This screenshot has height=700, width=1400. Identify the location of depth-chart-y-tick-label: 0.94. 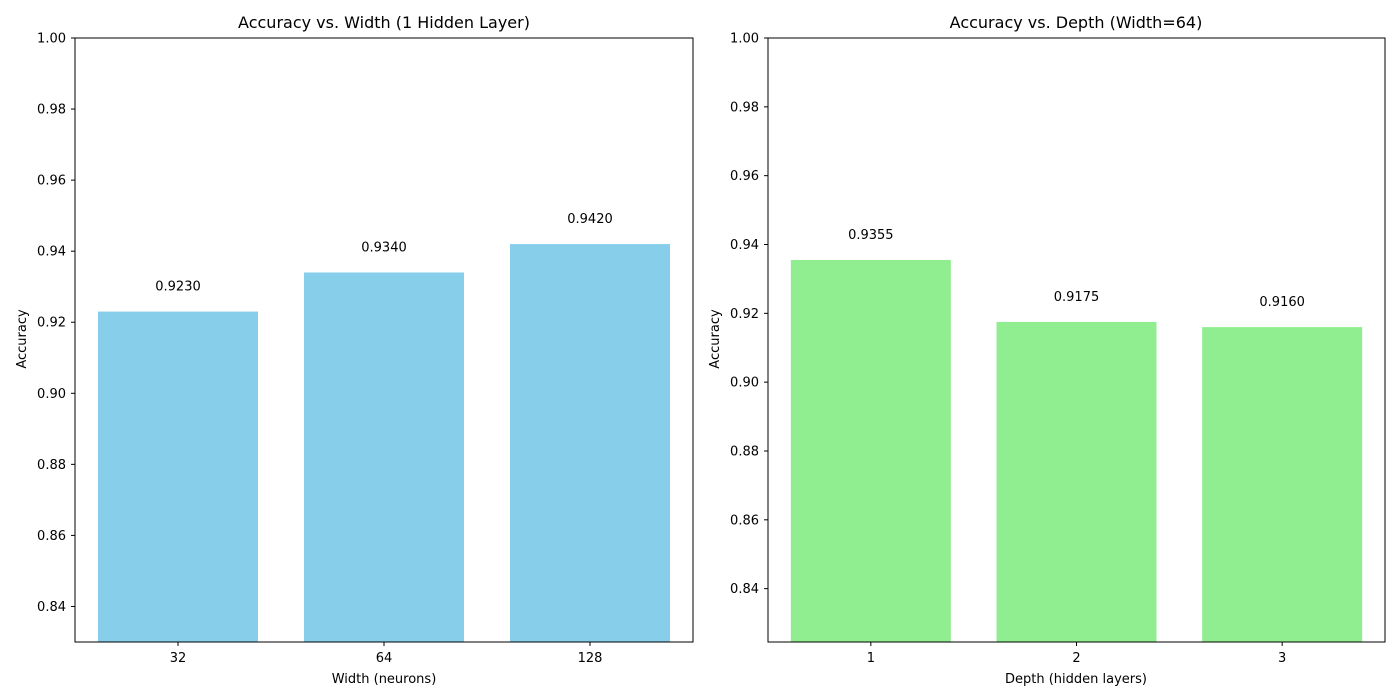
(744, 245).